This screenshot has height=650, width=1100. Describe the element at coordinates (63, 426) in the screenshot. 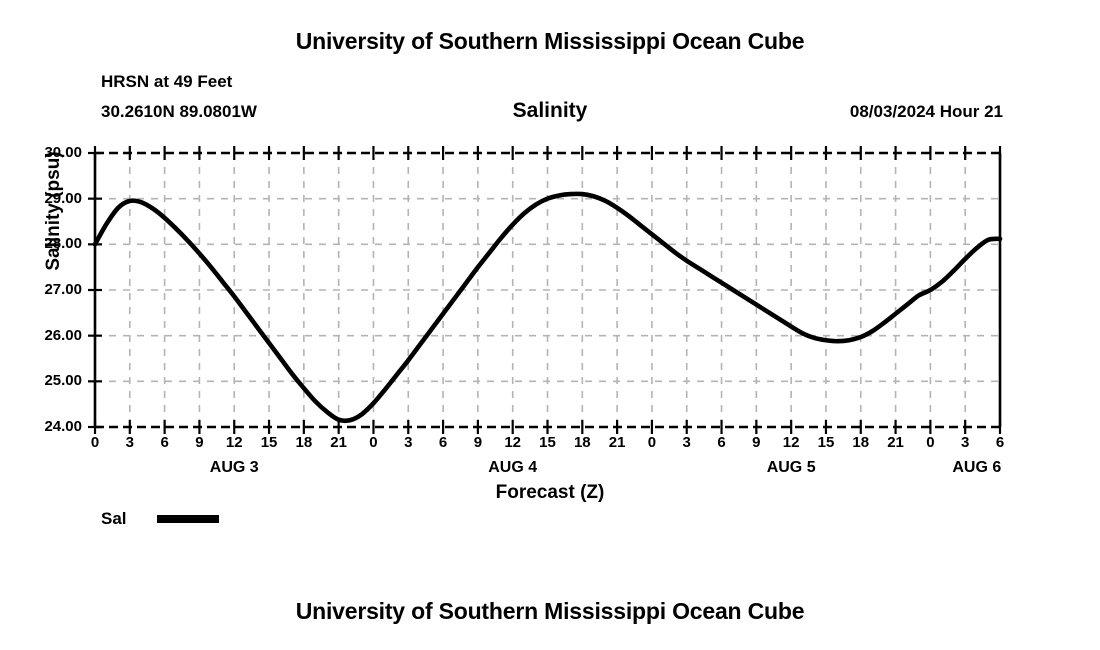

I see `y-tick-label: 24.00` at that location.